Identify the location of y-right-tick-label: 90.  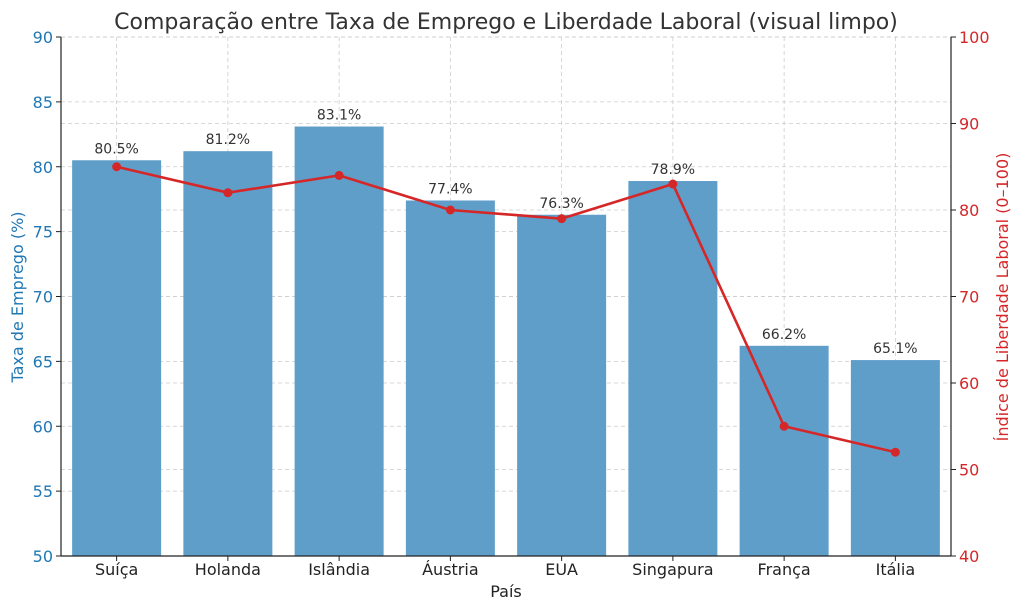
(969, 124).